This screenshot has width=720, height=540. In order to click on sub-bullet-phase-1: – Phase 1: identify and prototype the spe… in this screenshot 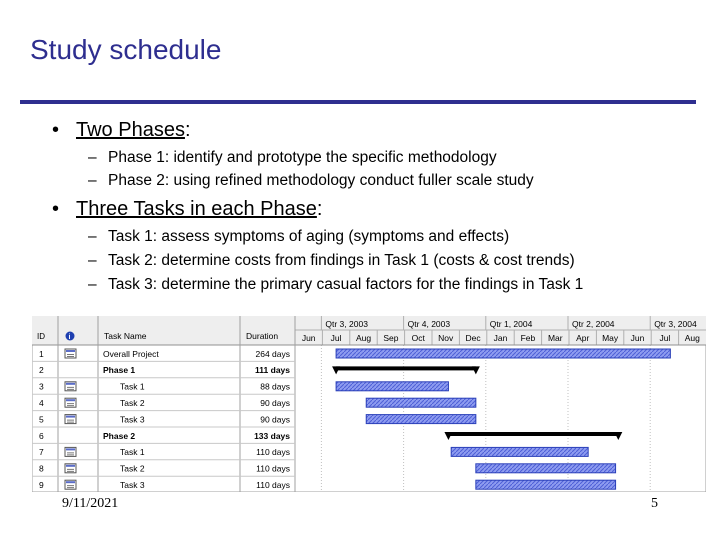, I will do `click(292, 158)`.